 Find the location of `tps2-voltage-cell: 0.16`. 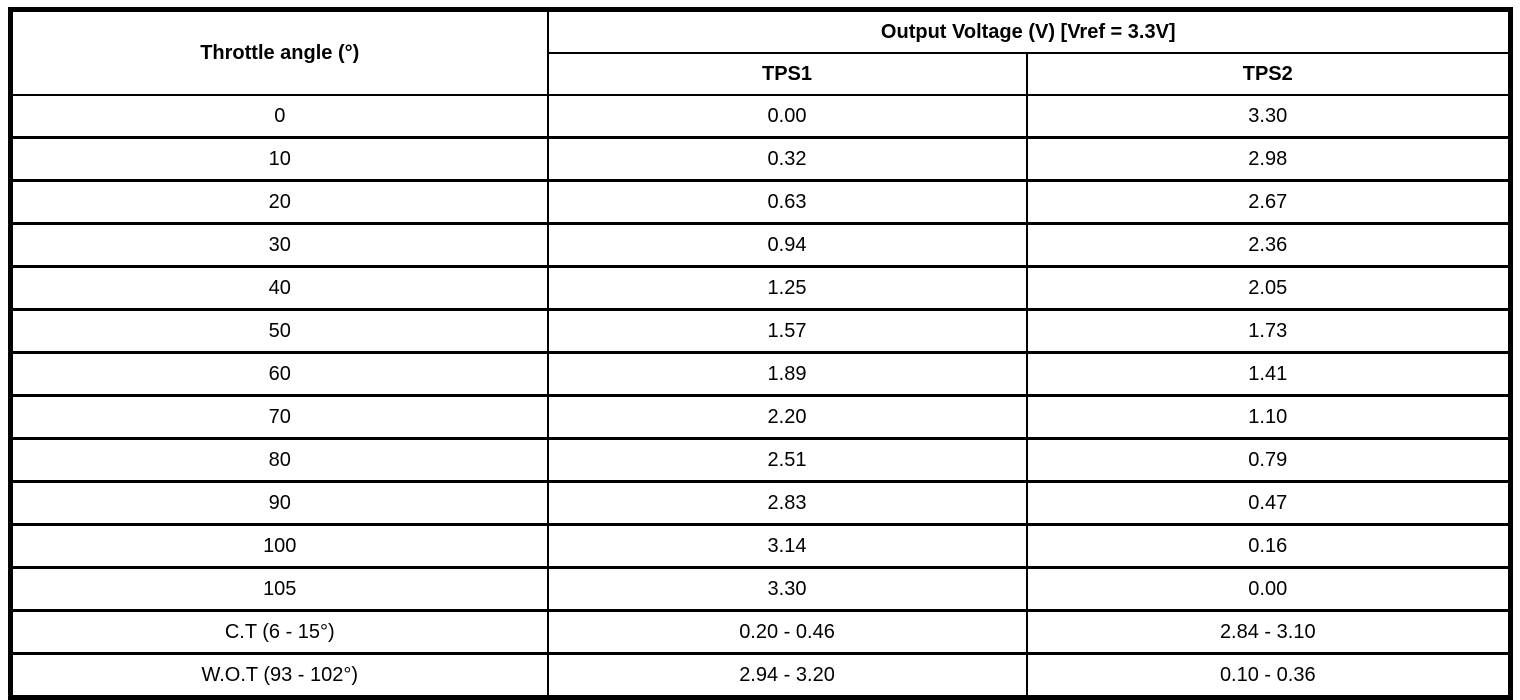

tps2-voltage-cell: 0.16 is located at coordinates (1268, 546).